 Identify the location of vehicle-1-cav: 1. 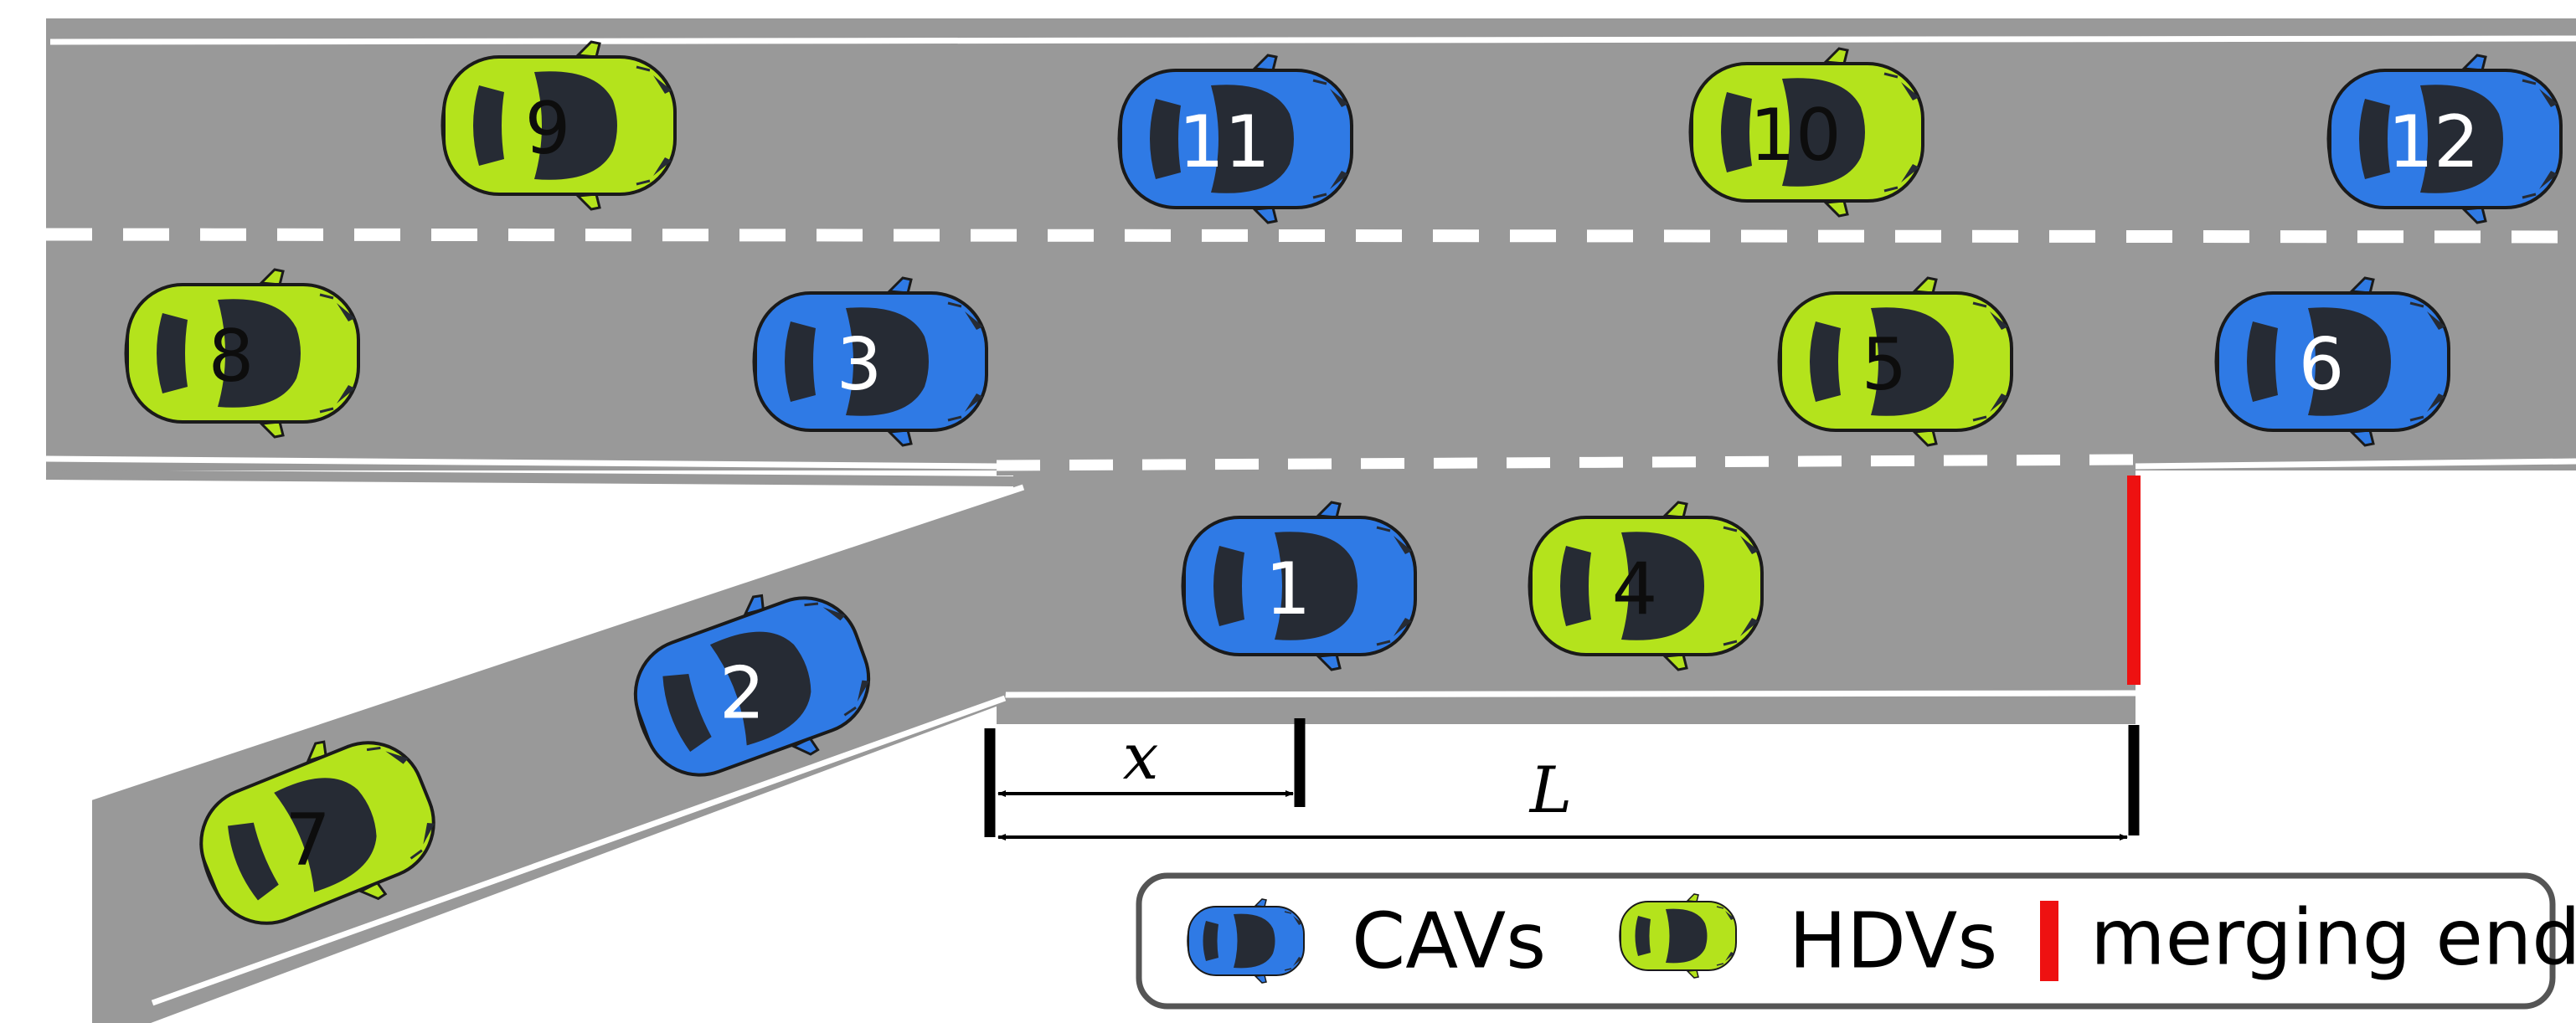
(1299, 586).